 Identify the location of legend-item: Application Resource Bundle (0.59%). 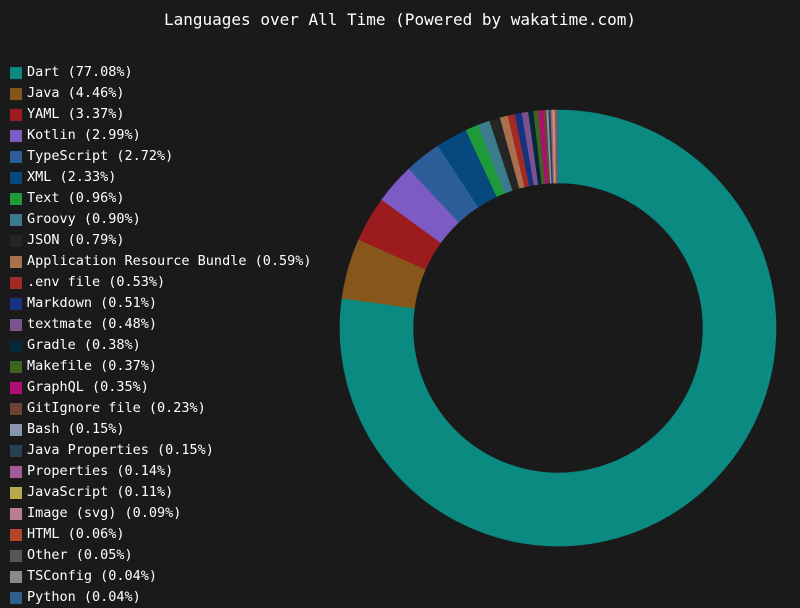
(160, 261).